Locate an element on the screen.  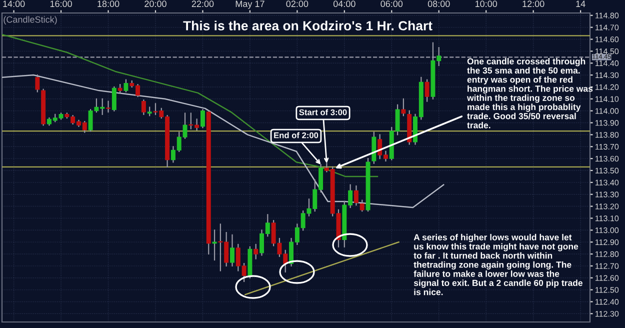
x-tick-label: May 17 is located at coordinates (250, 4).